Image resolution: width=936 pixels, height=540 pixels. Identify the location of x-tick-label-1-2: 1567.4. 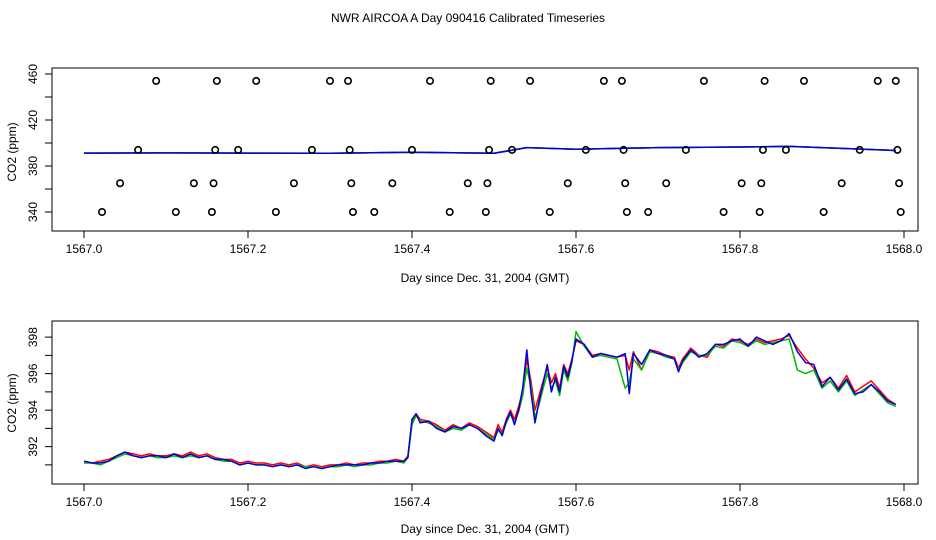
(412, 249).